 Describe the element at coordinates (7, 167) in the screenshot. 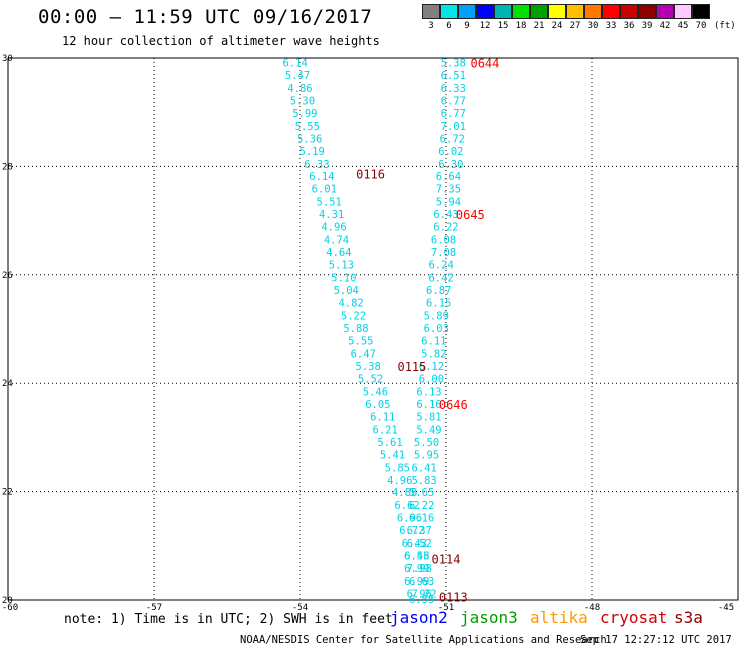

I see `y-tick-label: 28` at that location.